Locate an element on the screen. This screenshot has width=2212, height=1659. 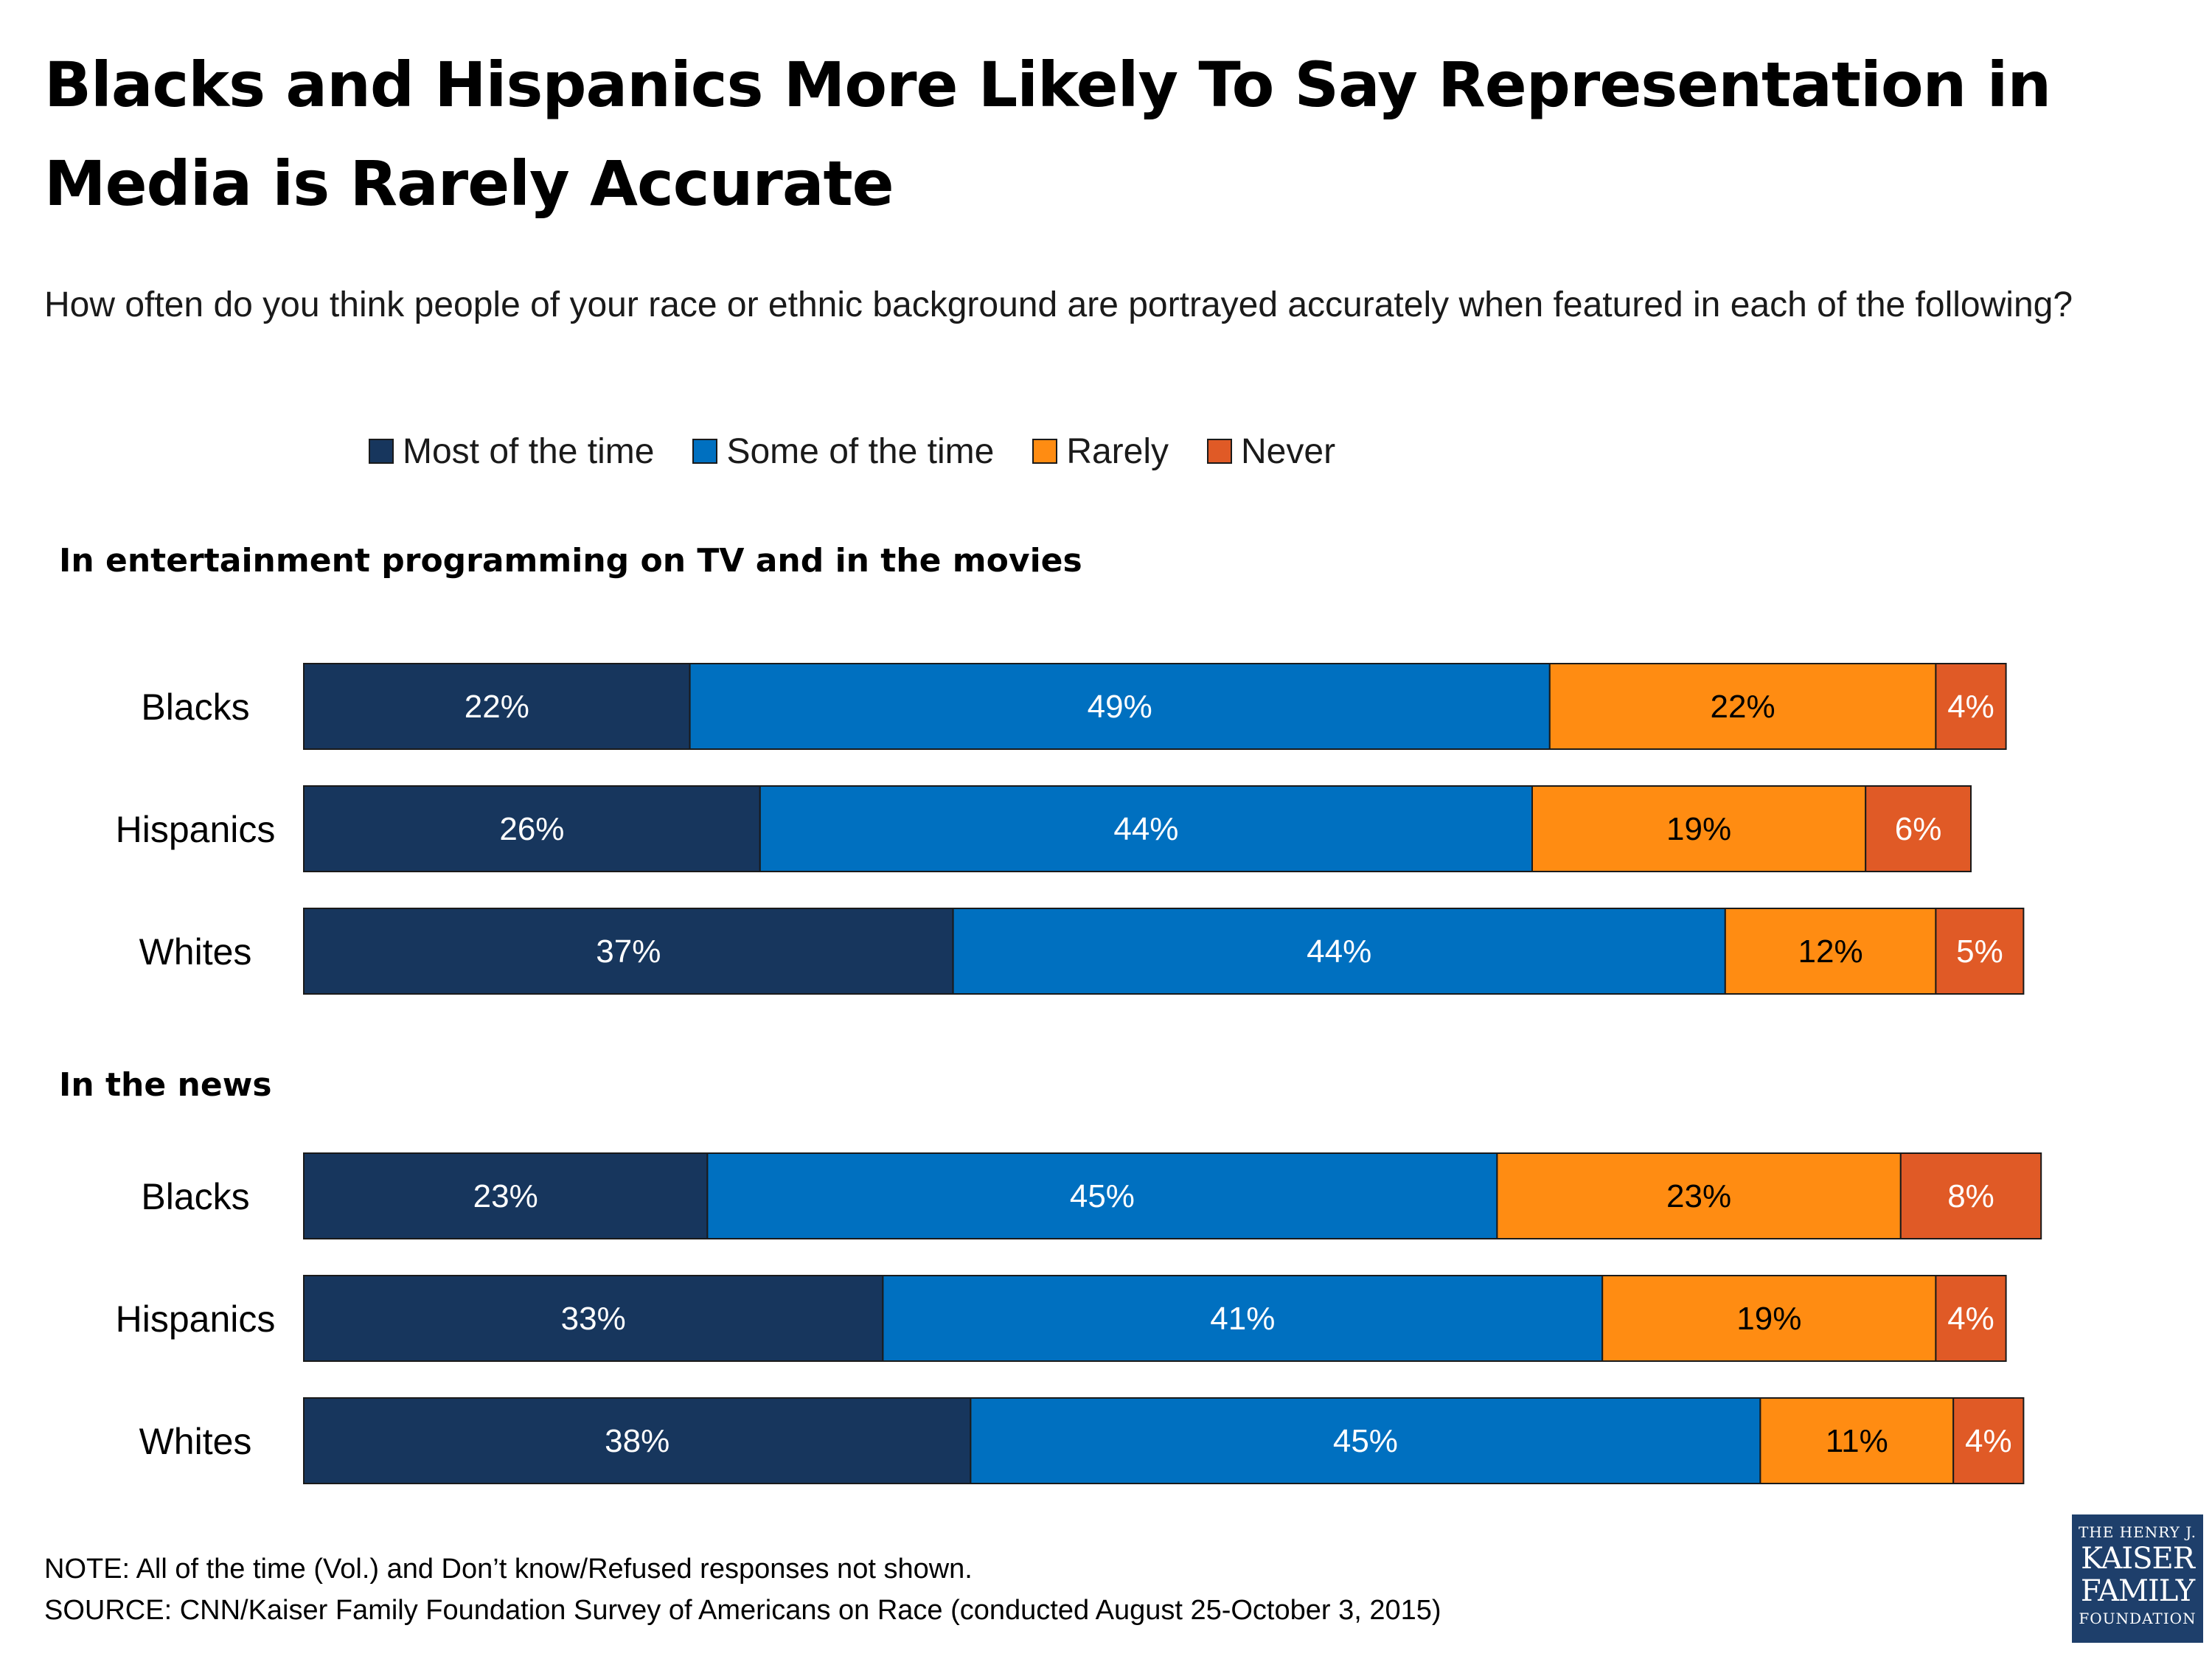
bar-label-g1-r0-s2: 23% is located at coordinates (1698, 1196).